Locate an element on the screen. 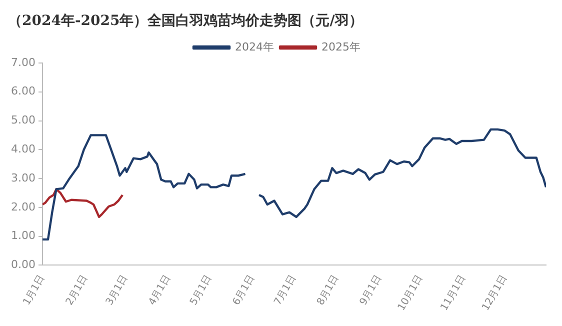 The image size is (562, 326). x-tick-label: 6月1日 is located at coordinates (244, 290).